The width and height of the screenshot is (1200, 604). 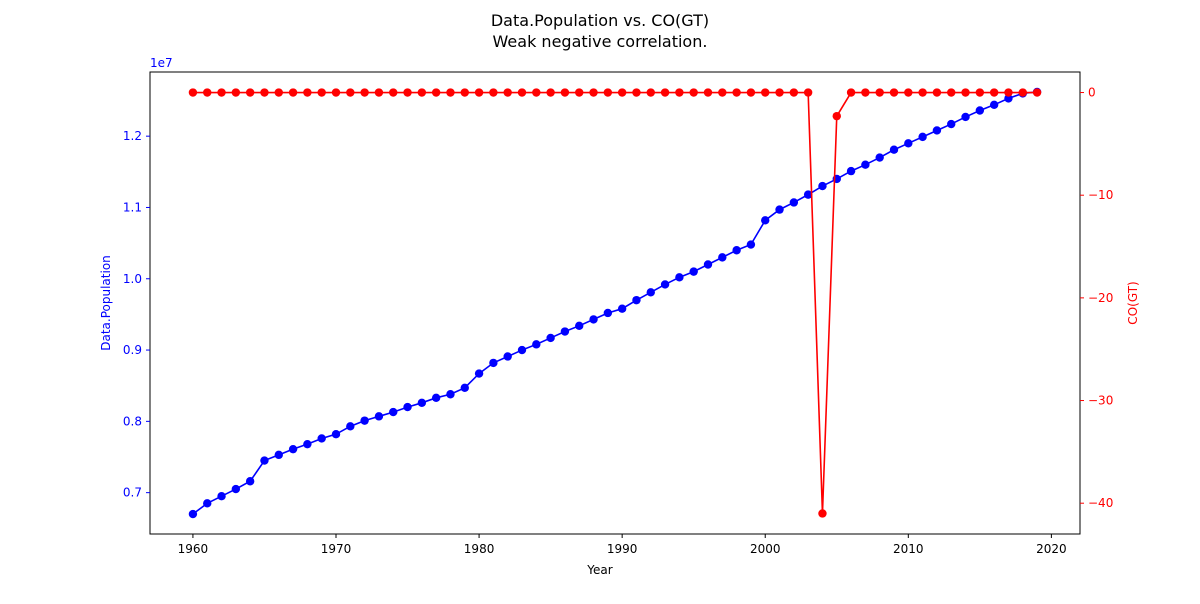 I want to click on x-axis-label: Year, so click(x=599, y=570).